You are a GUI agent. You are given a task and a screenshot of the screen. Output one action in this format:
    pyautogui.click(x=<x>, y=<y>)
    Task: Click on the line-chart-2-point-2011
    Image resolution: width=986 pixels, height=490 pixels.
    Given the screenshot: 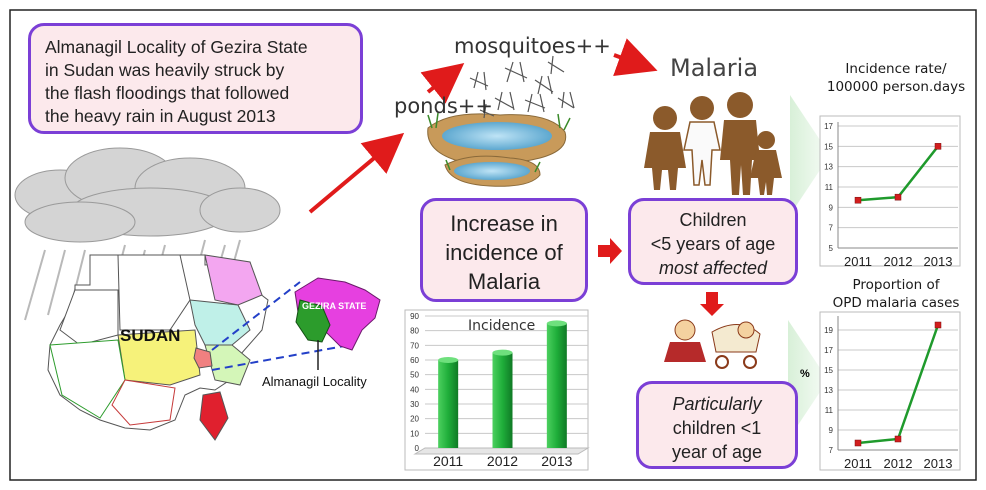 What is the action you would take?
    pyautogui.click(x=858, y=443)
    